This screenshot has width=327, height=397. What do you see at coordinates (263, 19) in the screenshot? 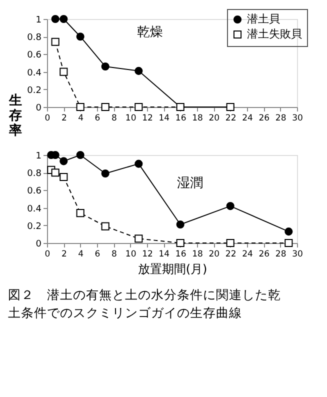
I see `legend-label: 潜土貝` at bounding box center [263, 19].